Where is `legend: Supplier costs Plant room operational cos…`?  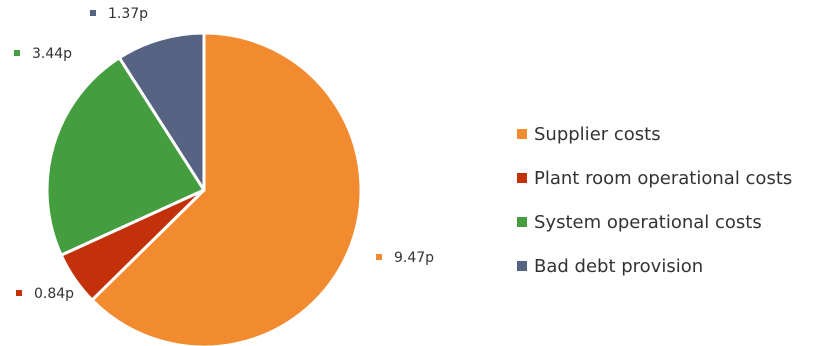
legend: Supplier costs Plant room operational cos… is located at coordinates (654, 200).